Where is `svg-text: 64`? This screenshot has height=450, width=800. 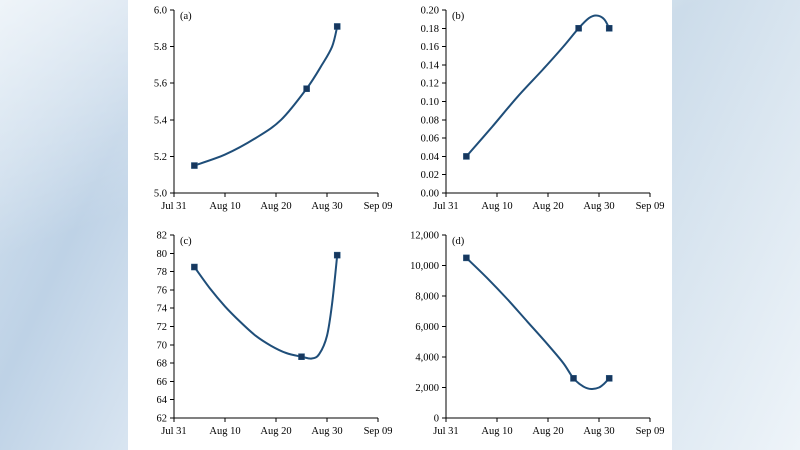 svg-text: 64 is located at coordinates (162, 400).